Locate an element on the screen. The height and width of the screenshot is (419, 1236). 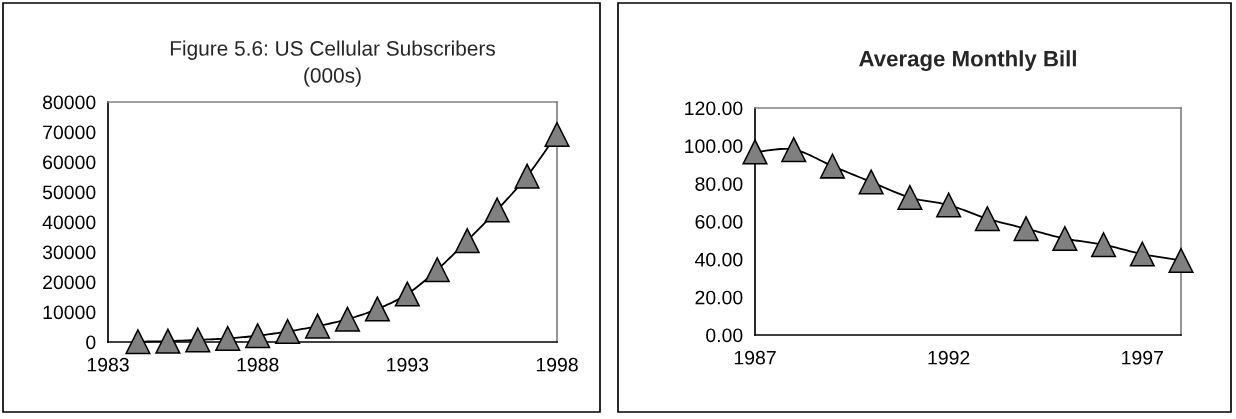
y-tick-label: 100.00 is located at coordinates (714, 146).